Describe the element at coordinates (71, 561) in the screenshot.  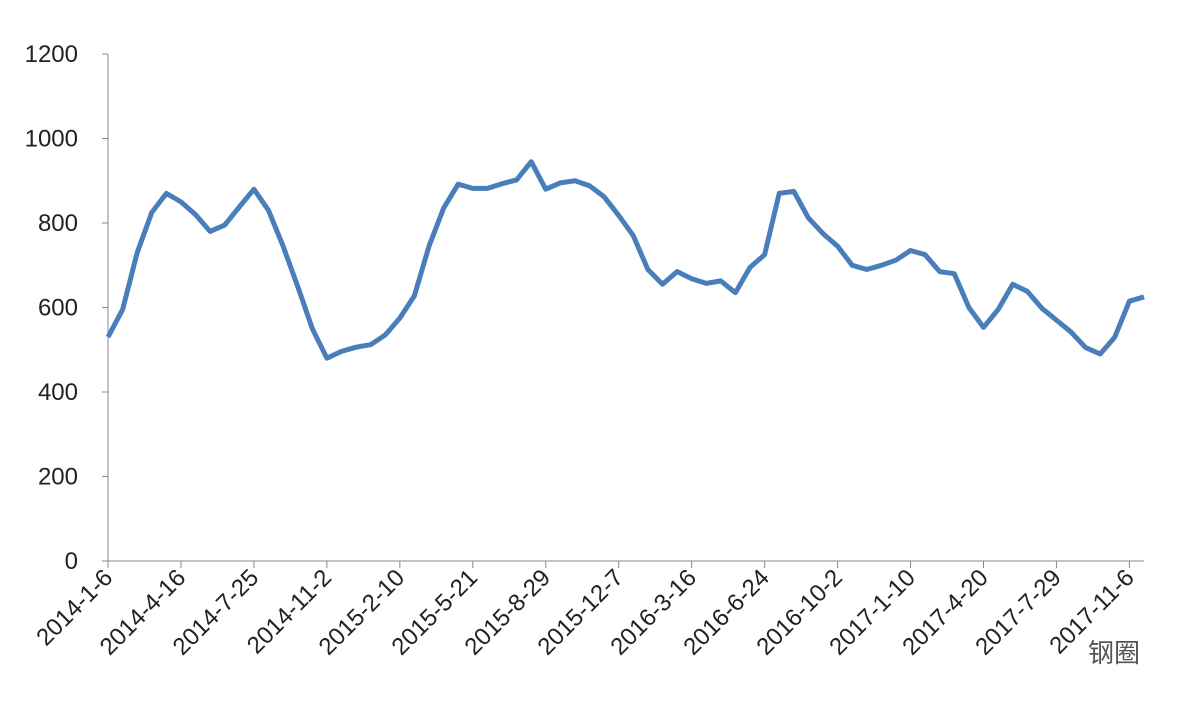
I see `y-tick-label: 0` at that location.